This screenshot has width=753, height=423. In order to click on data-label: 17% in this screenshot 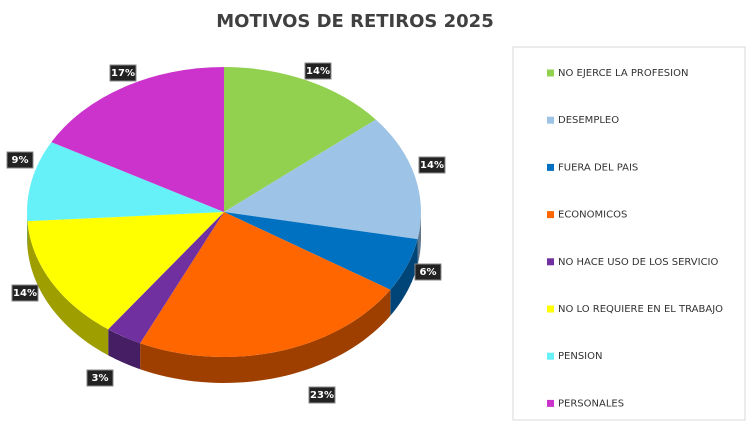, I will do `click(123, 73)`.